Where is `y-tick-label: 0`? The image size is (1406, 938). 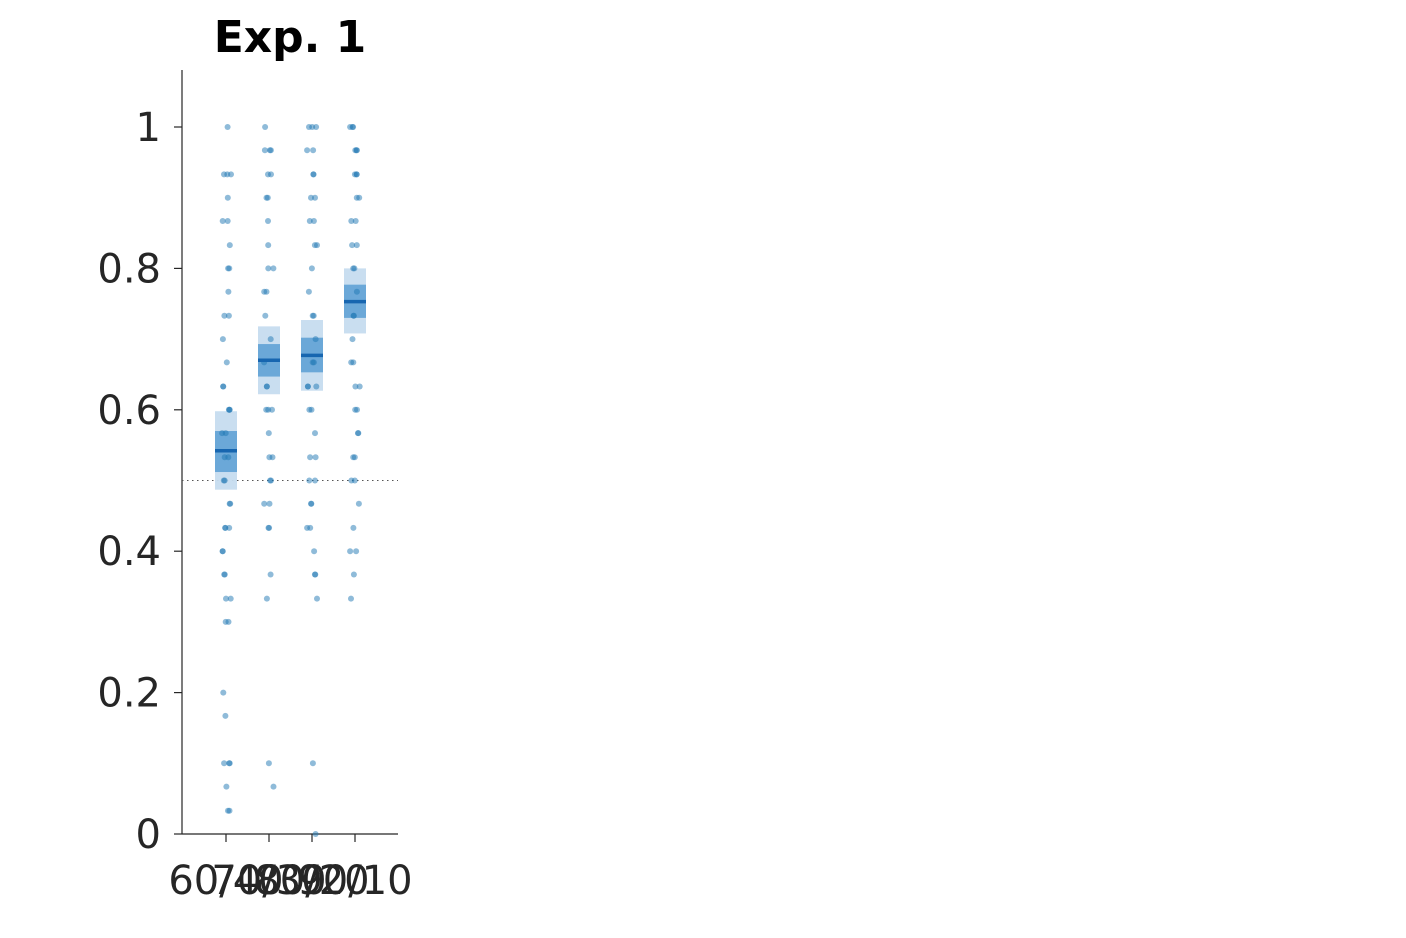
y-tick-label: 0 is located at coordinates (148, 835).